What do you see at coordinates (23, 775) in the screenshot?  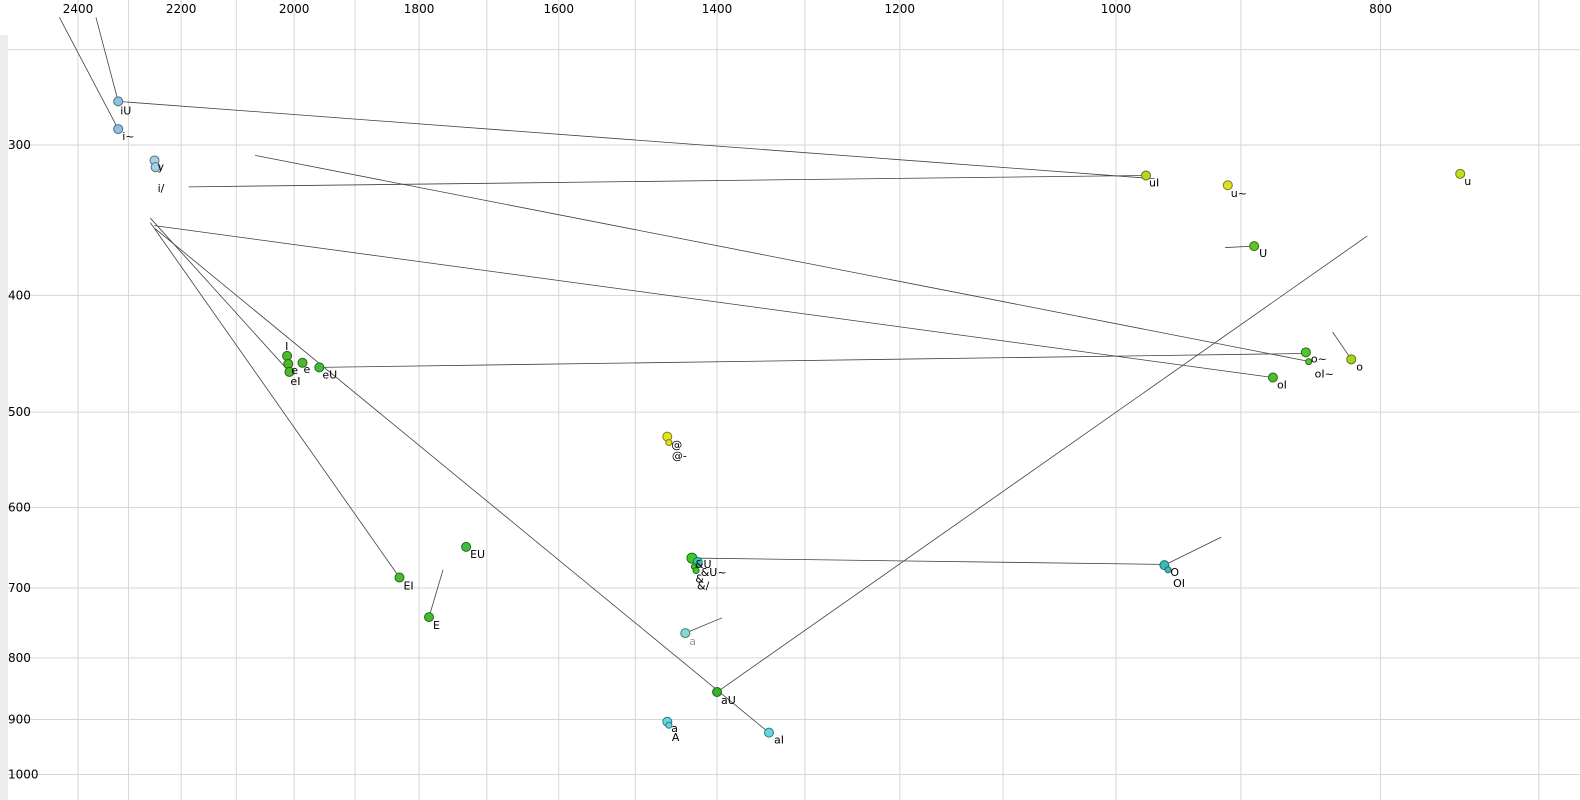 I see `y-axis-tick-label-1000: 1000` at bounding box center [23, 775].